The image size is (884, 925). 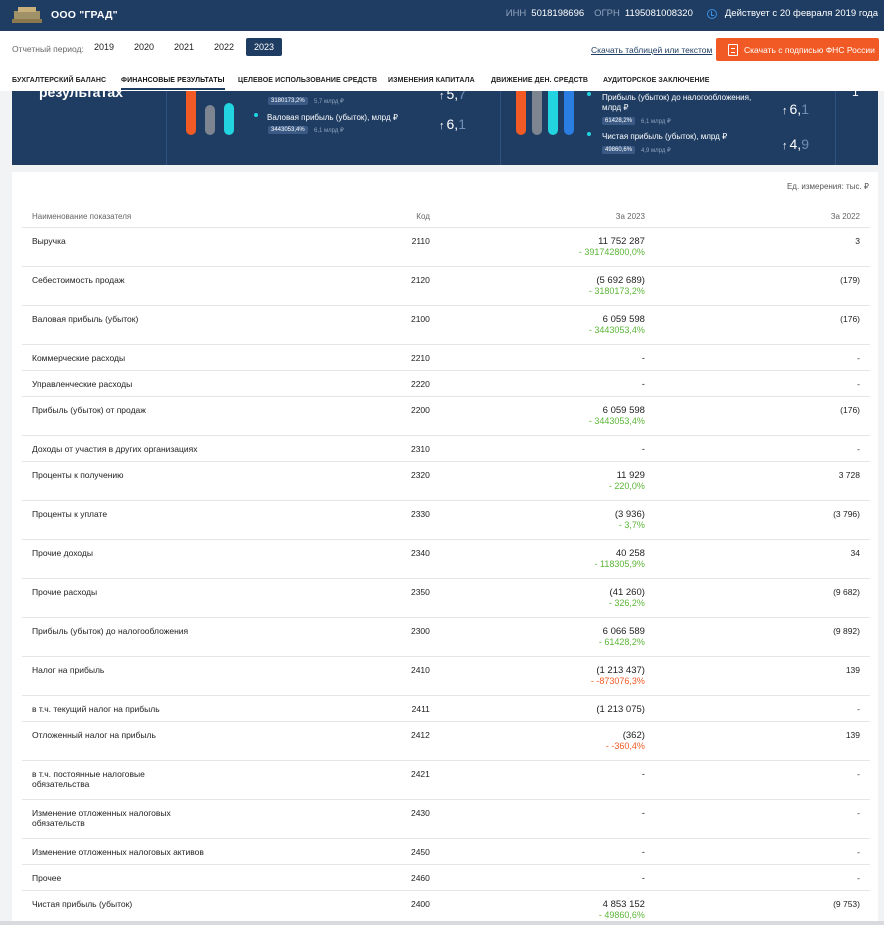 I want to click on row-previous: (9 753), so click(x=762, y=907).